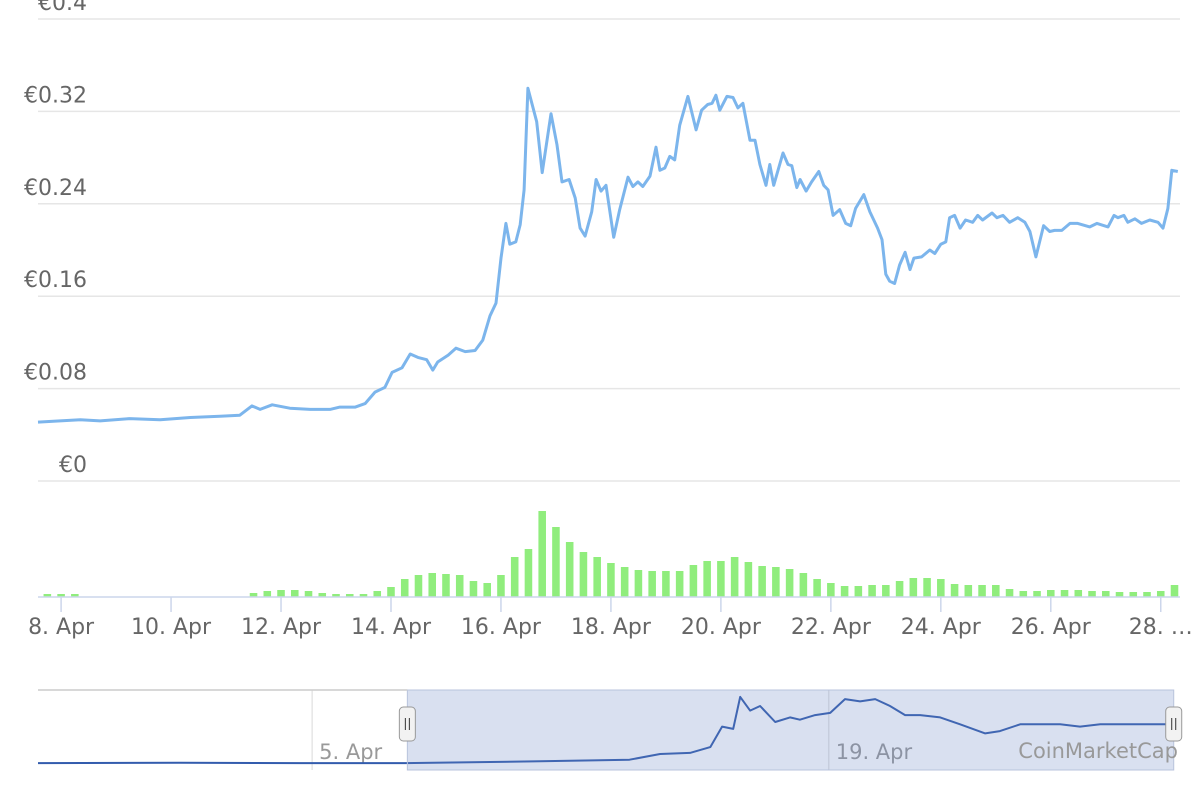  What do you see at coordinates (350, 752) in the screenshot?
I see `nav-tick-label: 5. Apr` at bounding box center [350, 752].